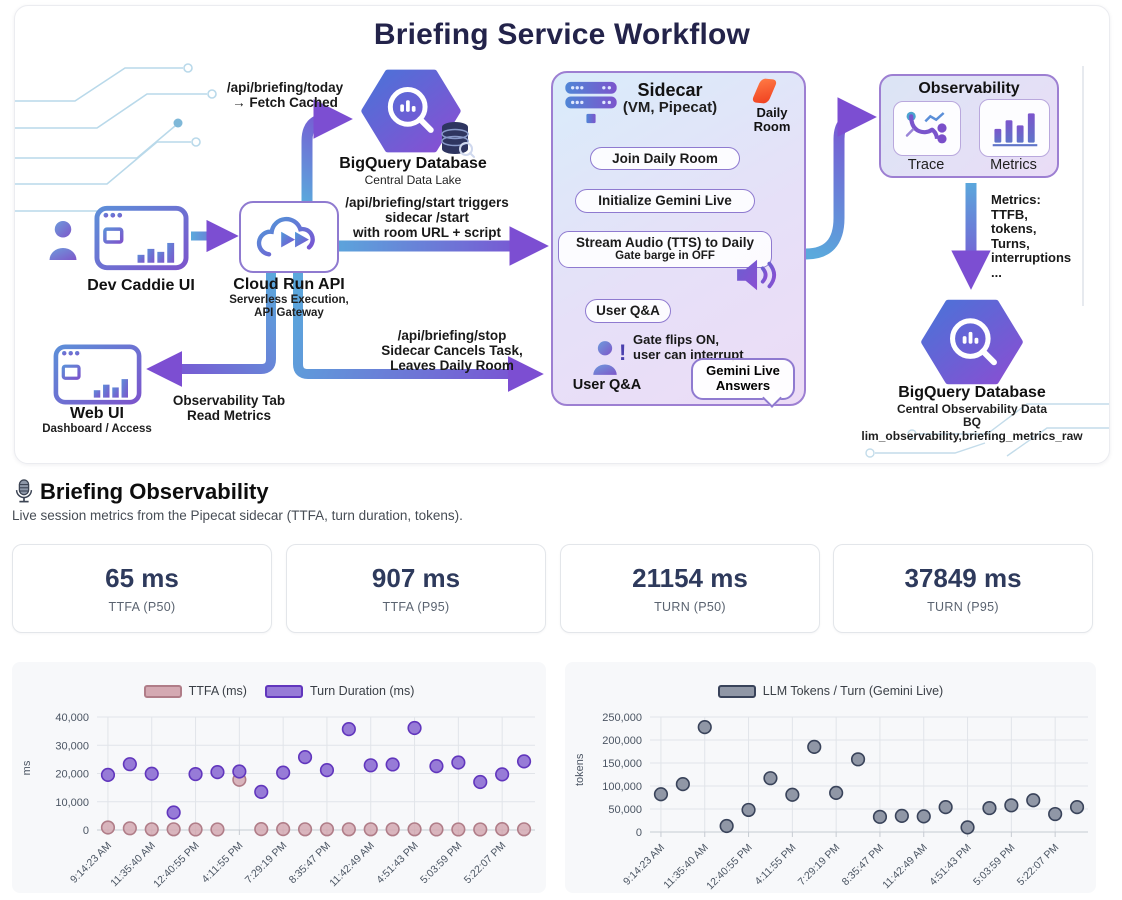 The width and height of the screenshot is (1122, 900). What do you see at coordinates (863, 865) in the screenshot?
I see `x-tick-label: 8:35:47 PM` at bounding box center [863, 865].